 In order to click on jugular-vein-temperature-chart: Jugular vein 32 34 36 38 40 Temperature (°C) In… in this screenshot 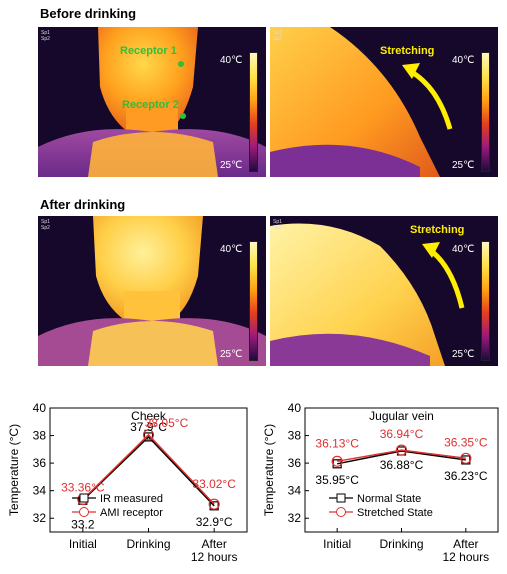, I will do `click(380, 482)`.